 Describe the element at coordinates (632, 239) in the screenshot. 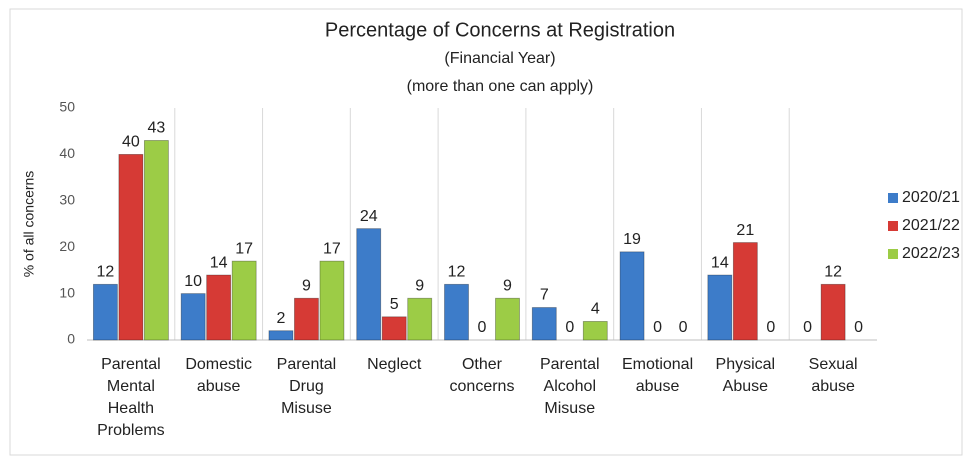

I see `data-label: 19` at that location.